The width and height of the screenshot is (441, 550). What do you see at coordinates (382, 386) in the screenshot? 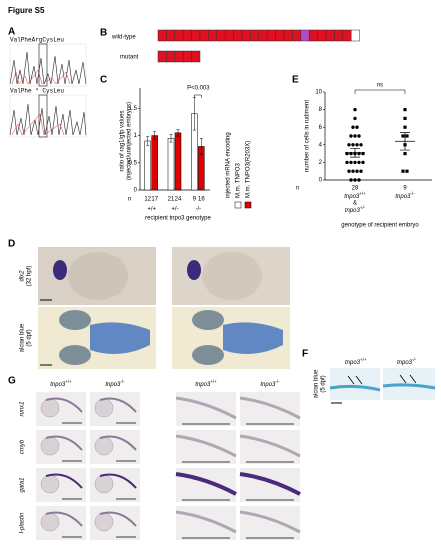
I see `images-f` at bounding box center [382, 386].